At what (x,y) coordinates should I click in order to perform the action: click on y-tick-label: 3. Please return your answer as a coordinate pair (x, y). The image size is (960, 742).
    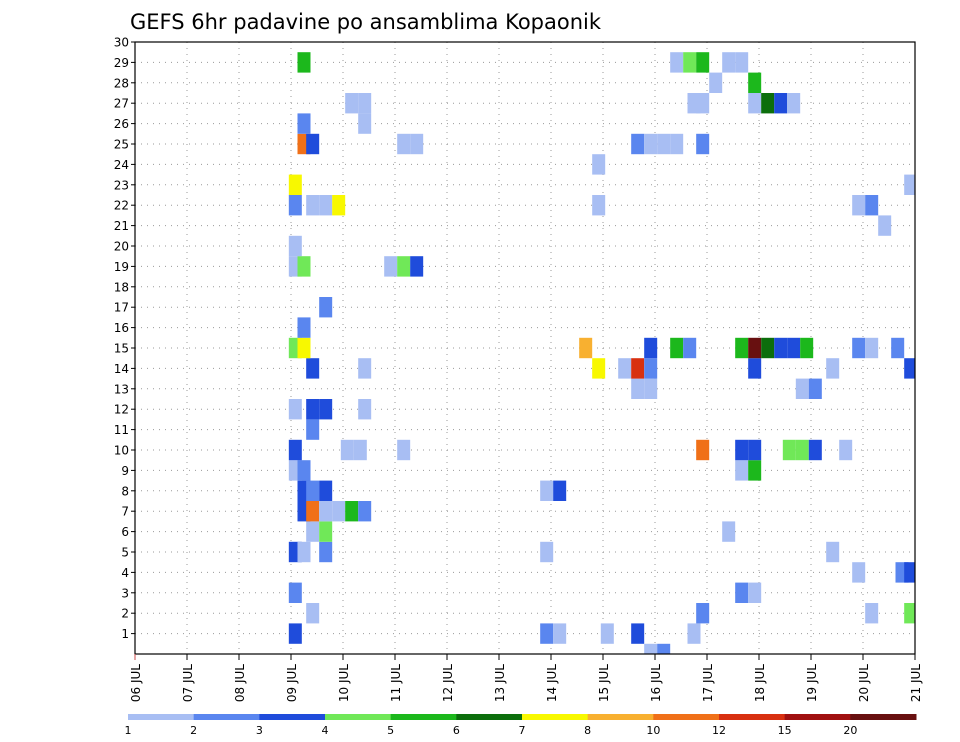
    Looking at the image, I should click on (125, 593).